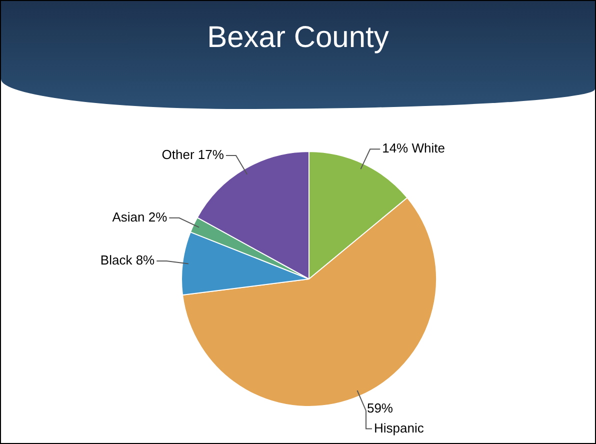 The height and width of the screenshot is (444, 596). I want to click on slice-label: Hispanic, so click(399, 428).